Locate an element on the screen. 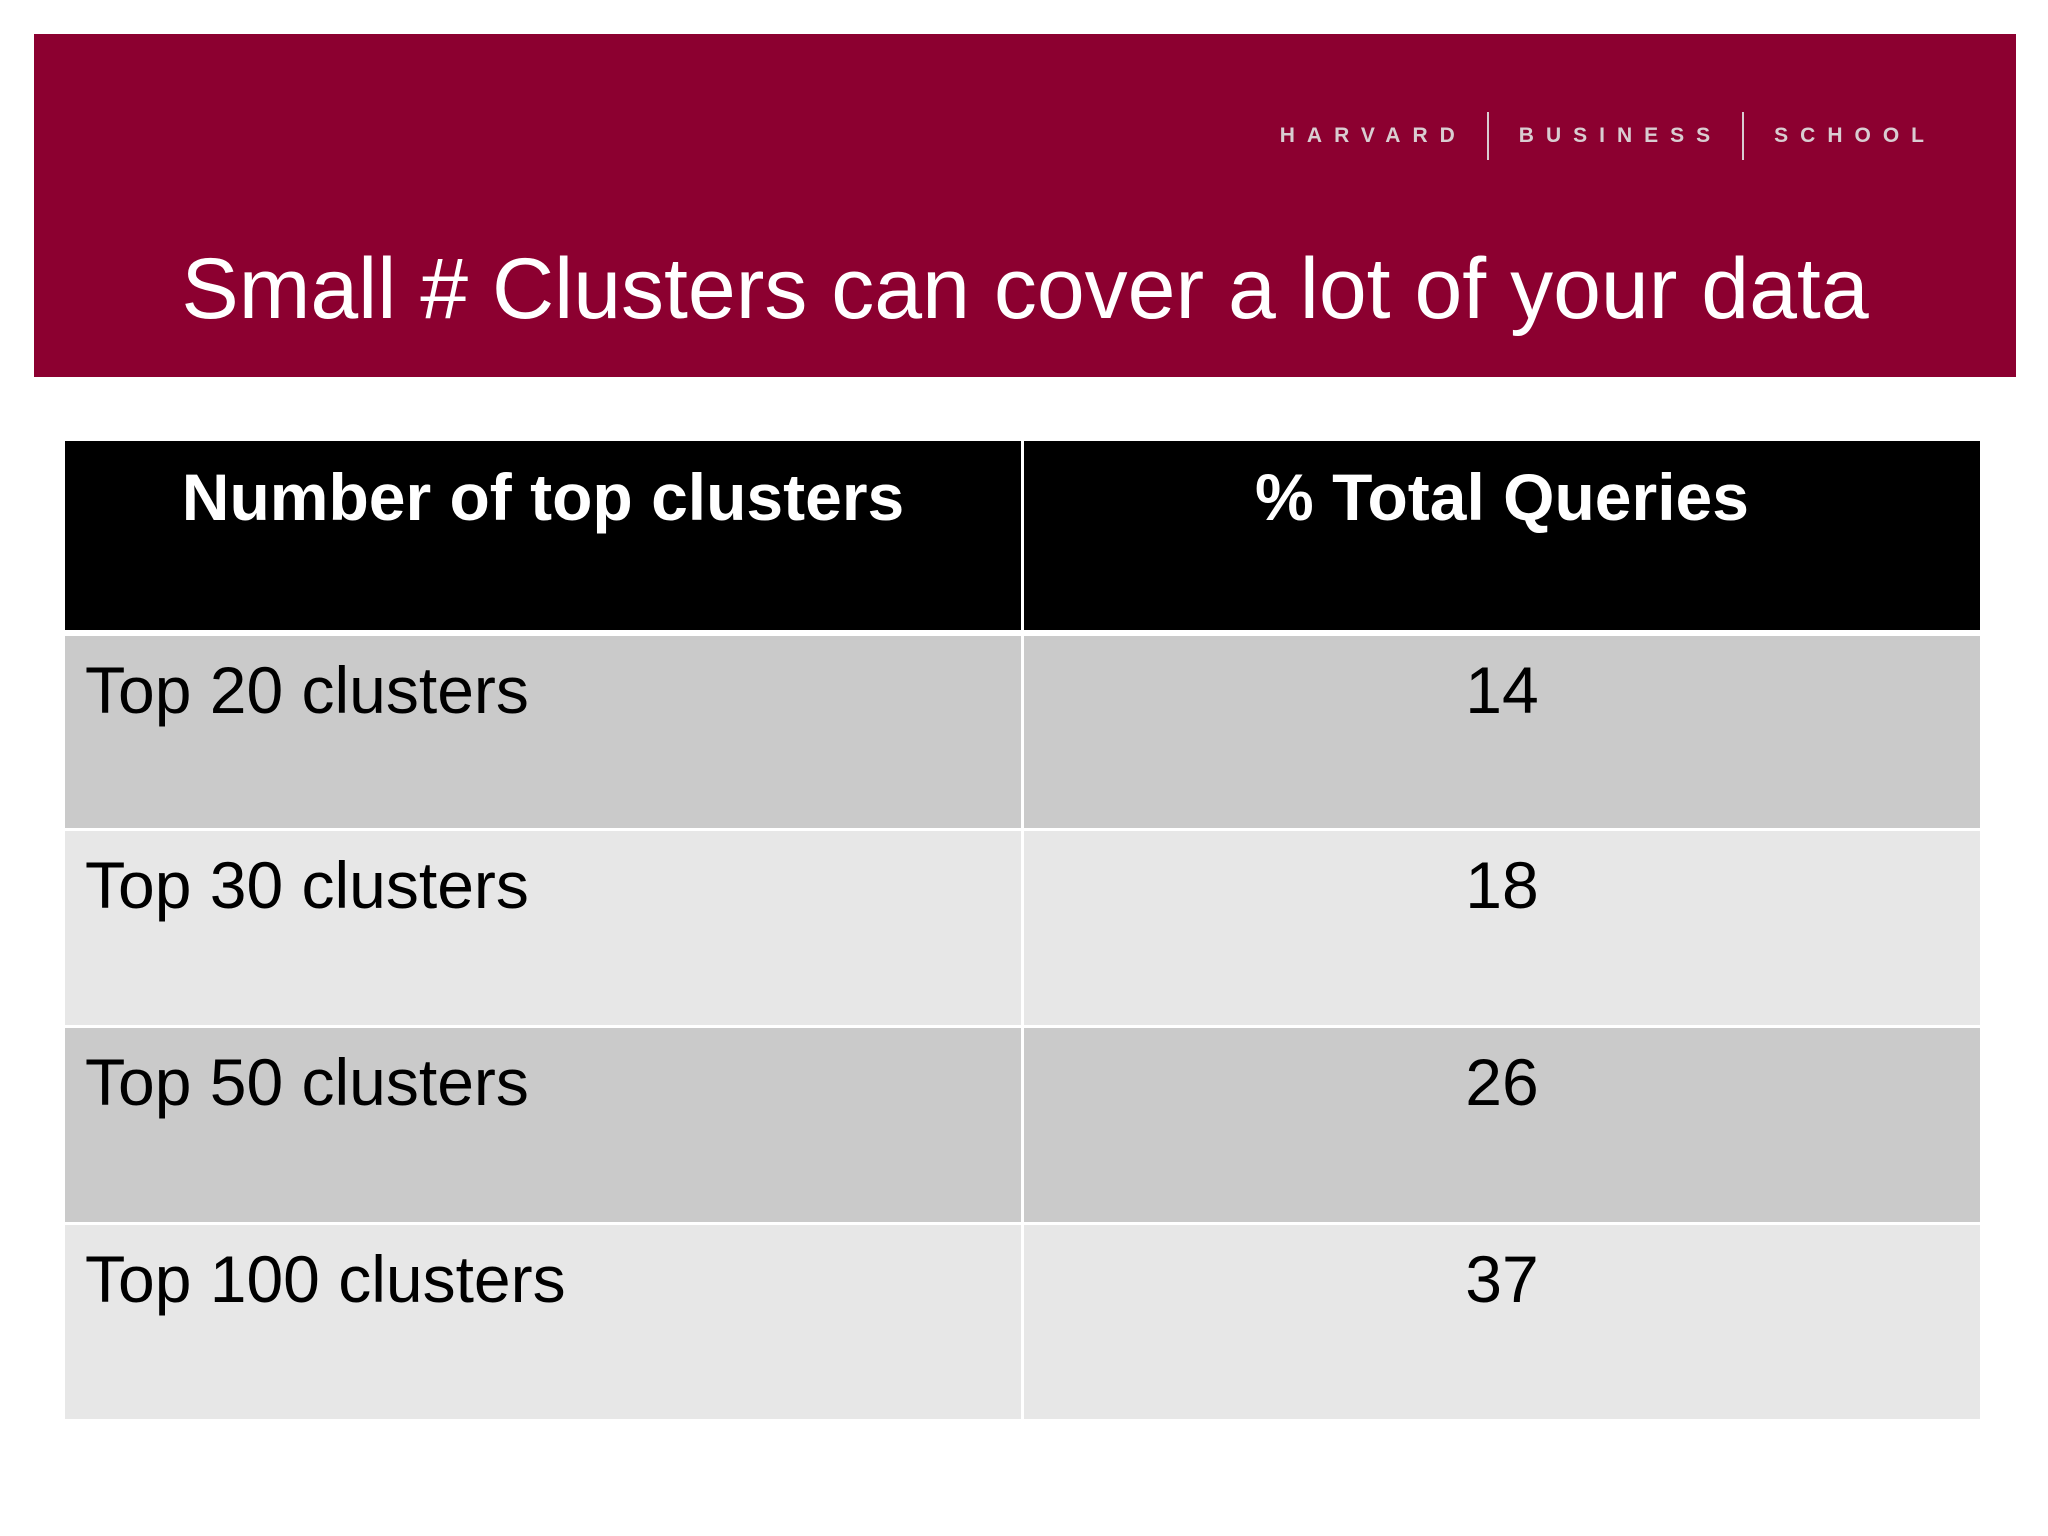 This screenshot has width=2048, height=1536. row-label: Top 30 clusters is located at coordinates (543, 928).